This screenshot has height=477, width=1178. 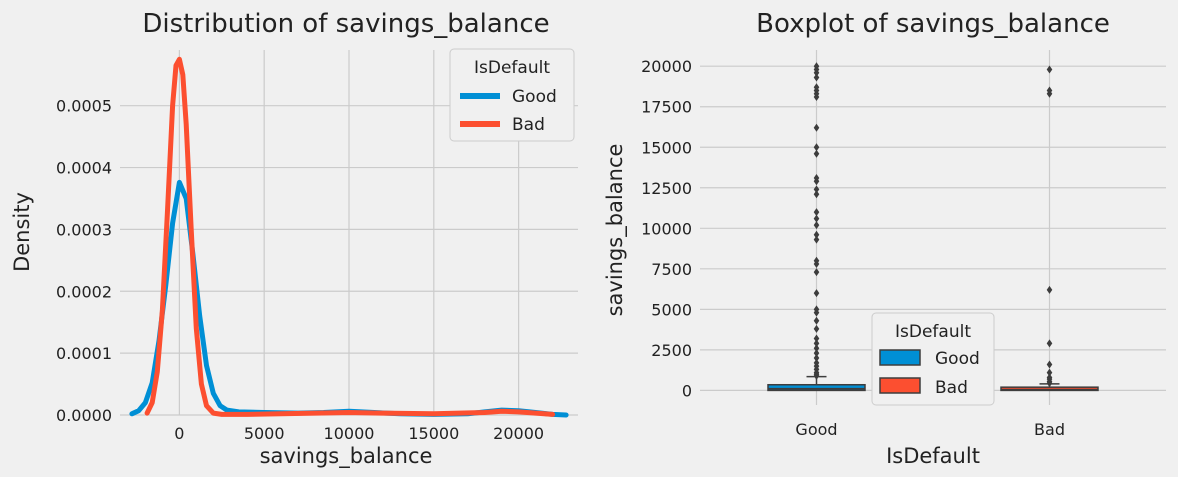 What do you see at coordinates (933, 456) in the screenshot?
I see `boxplot-x-axis-label: IsDefault` at bounding box center [933, 456].